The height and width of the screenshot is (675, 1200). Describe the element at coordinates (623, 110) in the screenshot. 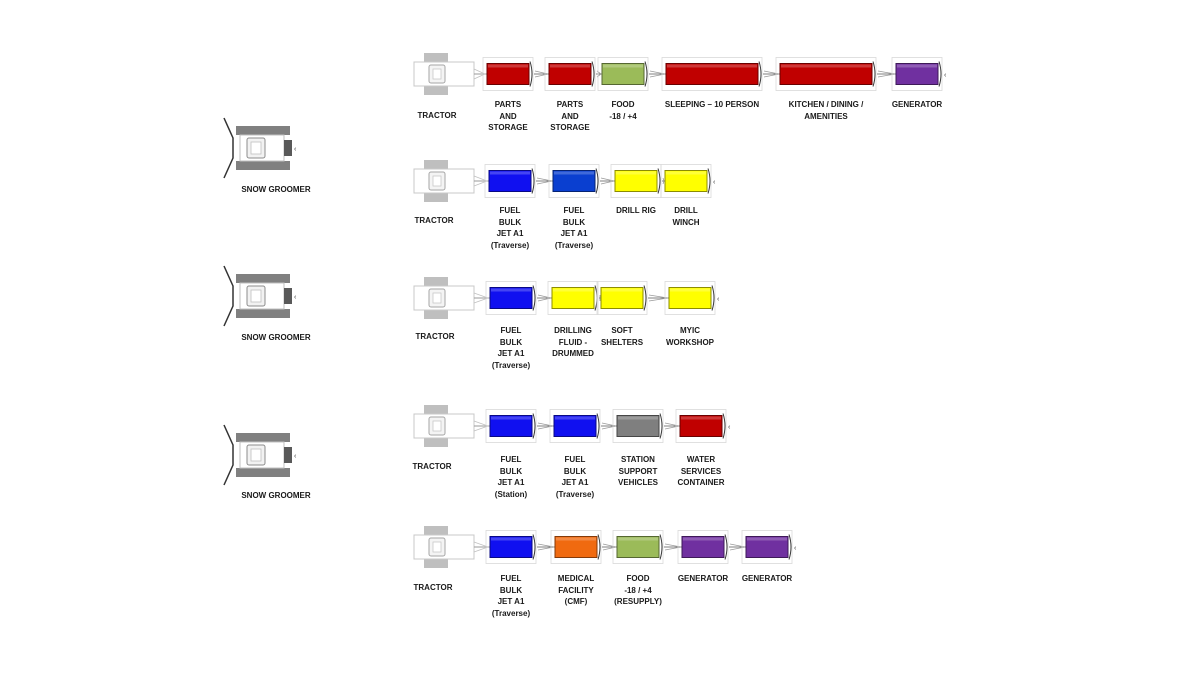

I see `trailer-label: FOOD -18 / +4` at that location.